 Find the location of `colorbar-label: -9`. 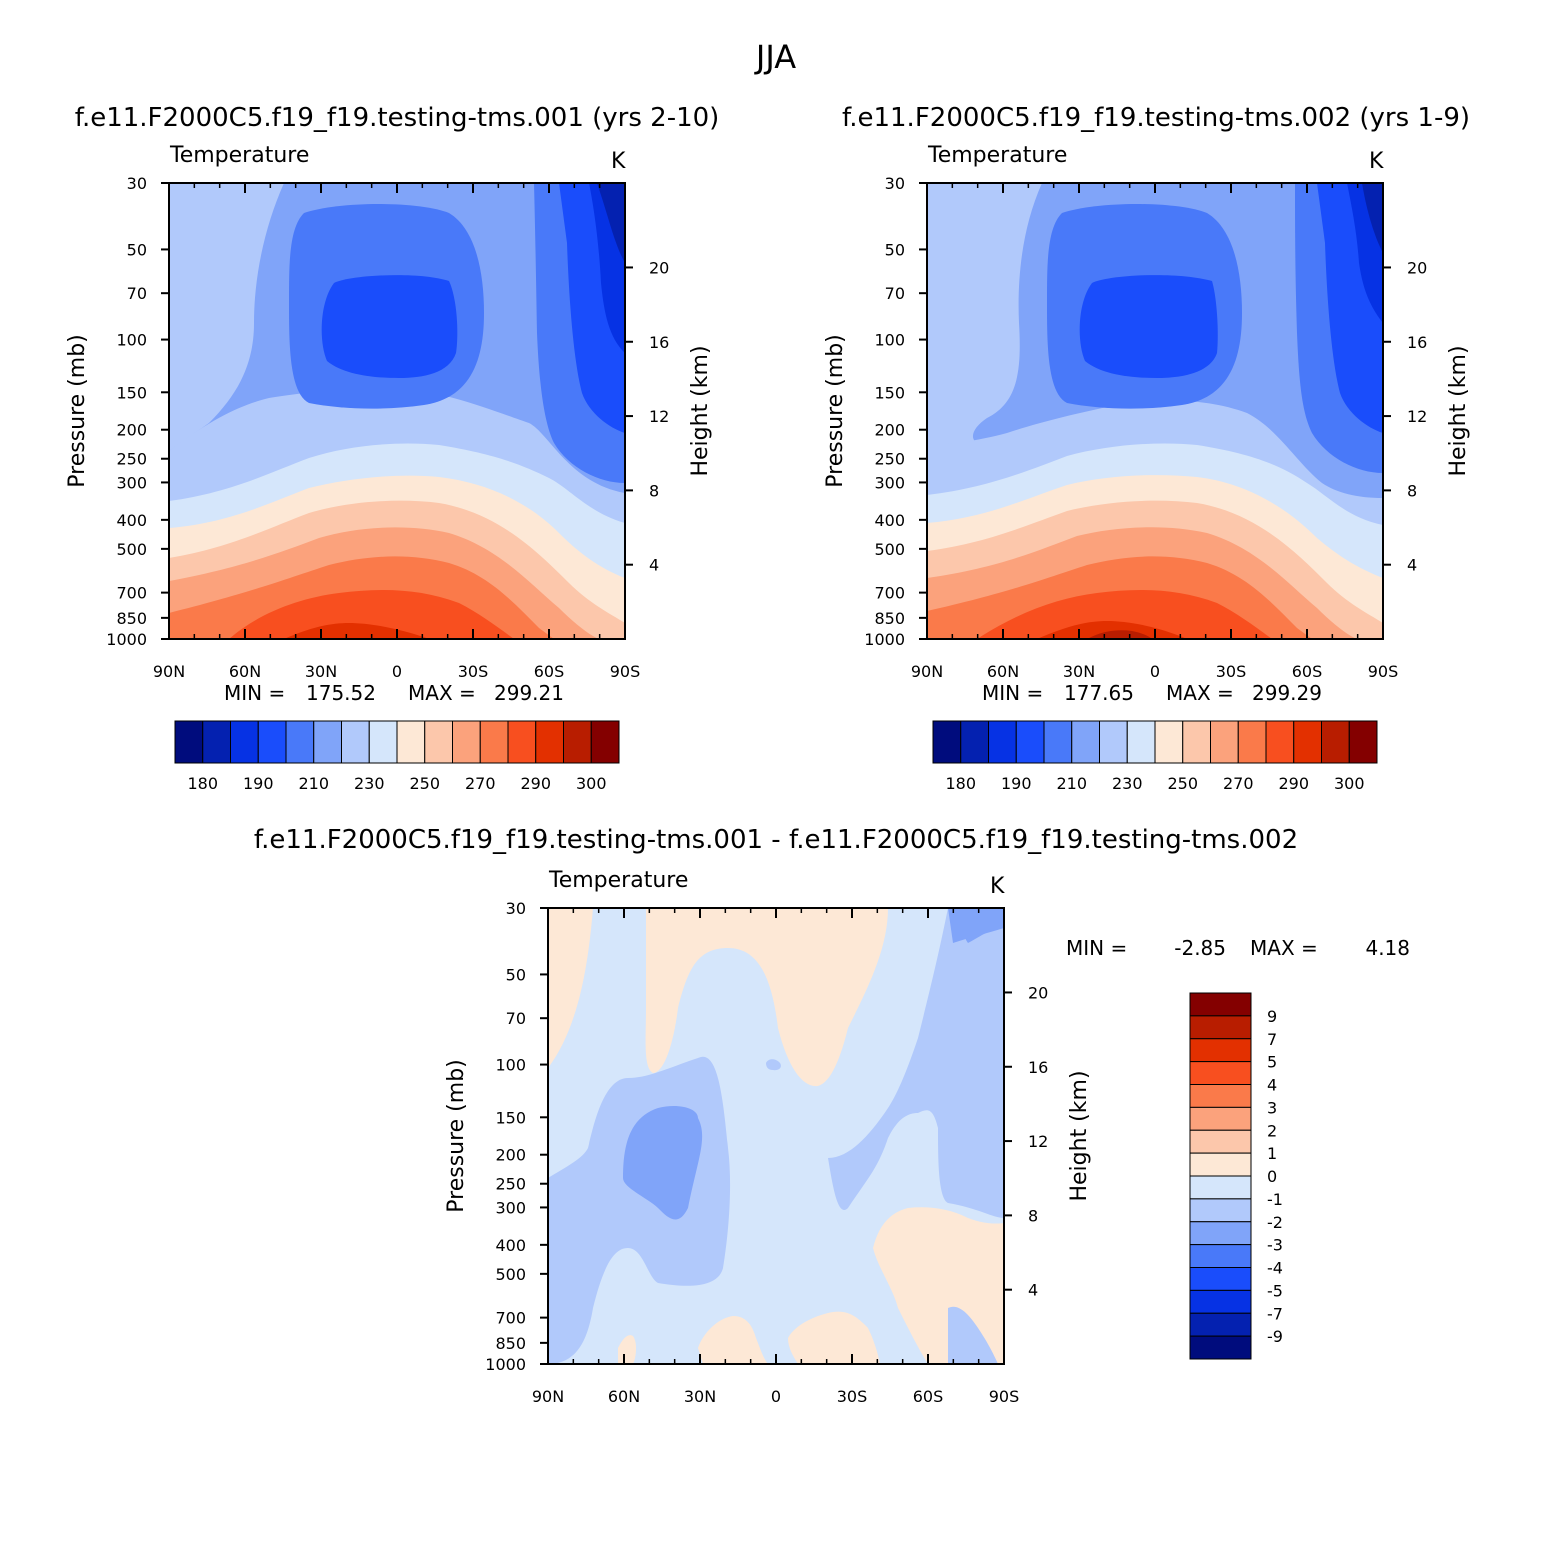

colorbar-label: -9 is located at coordinates (1275, 1336).